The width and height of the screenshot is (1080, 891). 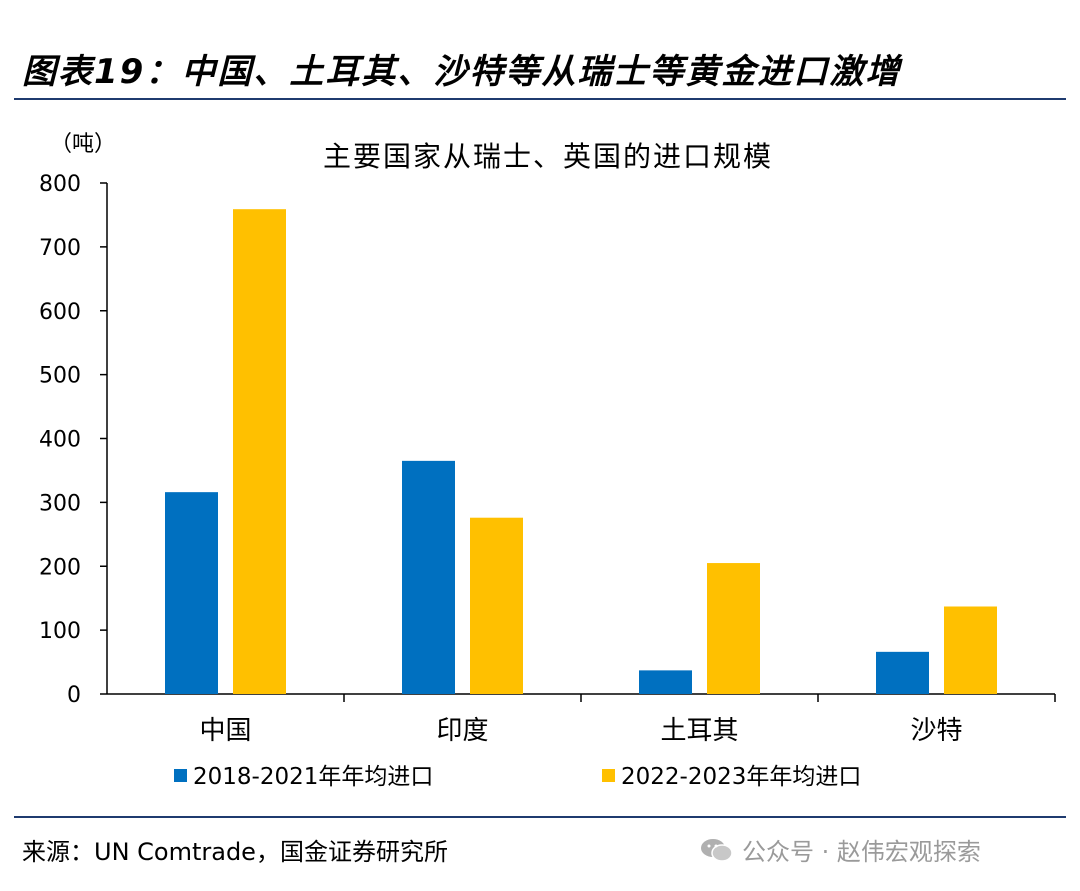 What do you see at coordinates (902, 672) in the screenshot?
I see `bar-1-沙特` at bounding box center [902, 672].